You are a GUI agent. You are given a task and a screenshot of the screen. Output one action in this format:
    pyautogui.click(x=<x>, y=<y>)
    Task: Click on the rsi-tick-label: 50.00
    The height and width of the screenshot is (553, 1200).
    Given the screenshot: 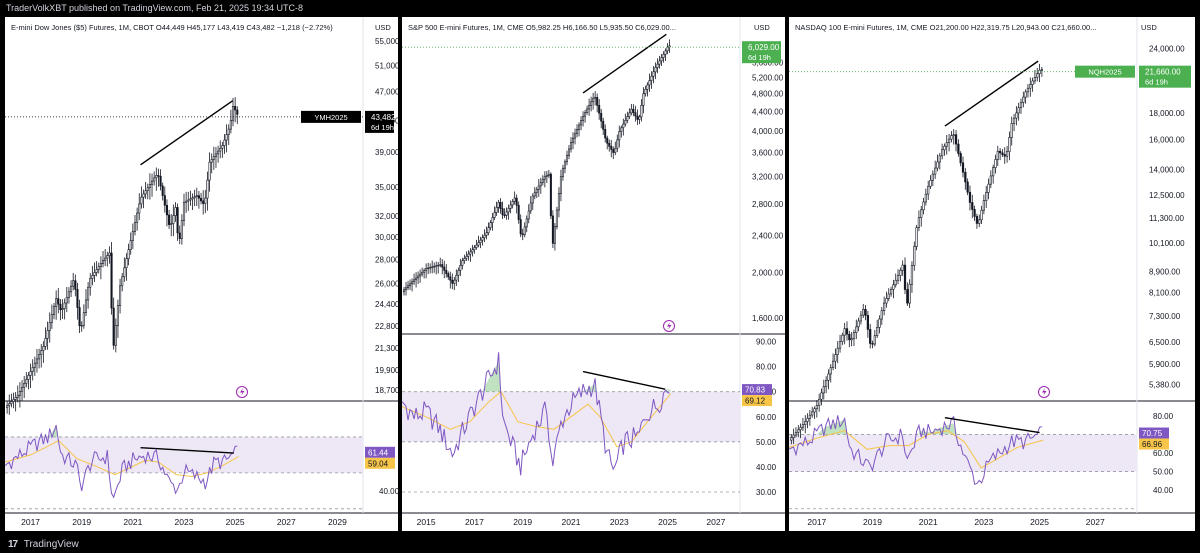 What is the action you would take?
    pyautogui.click(x=766, y=442)
    